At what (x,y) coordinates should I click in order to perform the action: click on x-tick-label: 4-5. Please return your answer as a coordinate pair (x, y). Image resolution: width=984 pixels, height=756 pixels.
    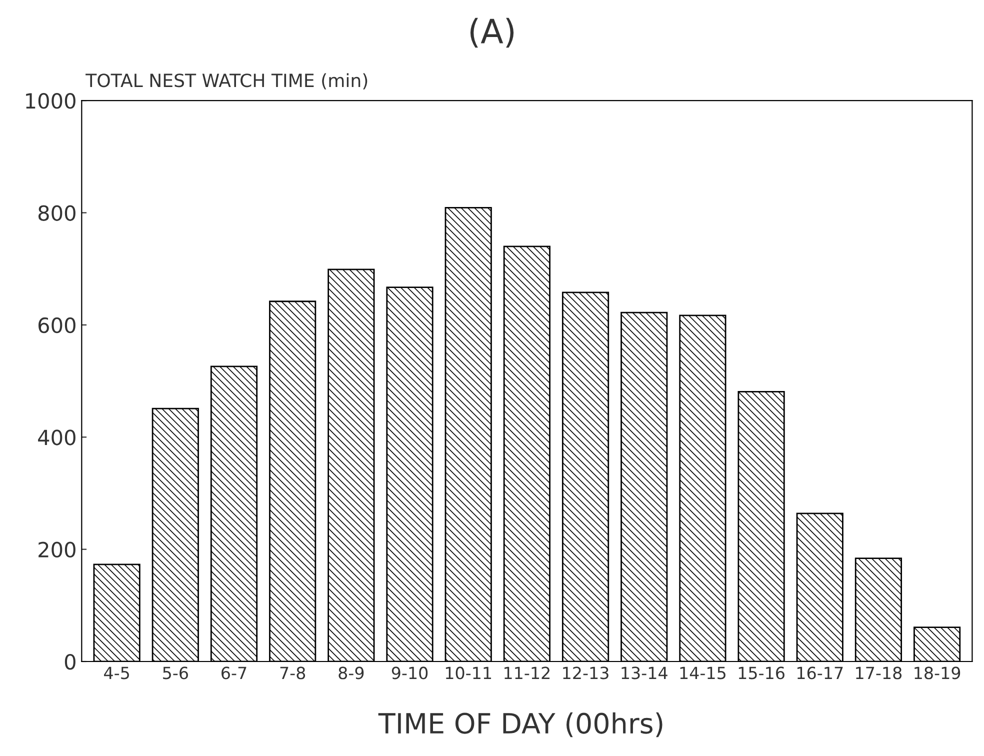
    Looking at the image, I should click on (116, 673).